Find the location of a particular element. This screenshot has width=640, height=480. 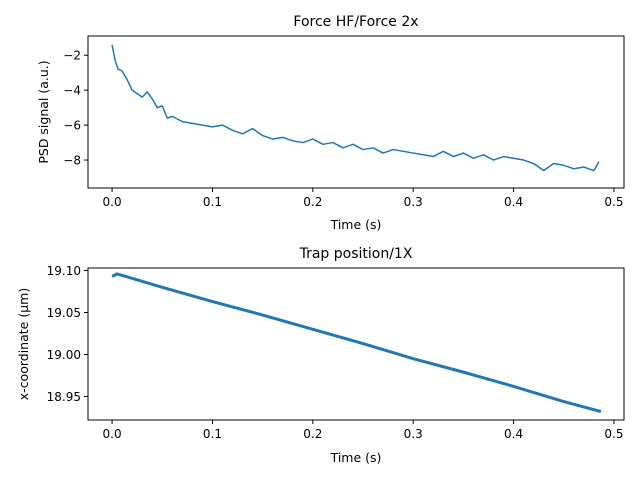

y-tick-label: −4 is located at coordinates (72, 91).